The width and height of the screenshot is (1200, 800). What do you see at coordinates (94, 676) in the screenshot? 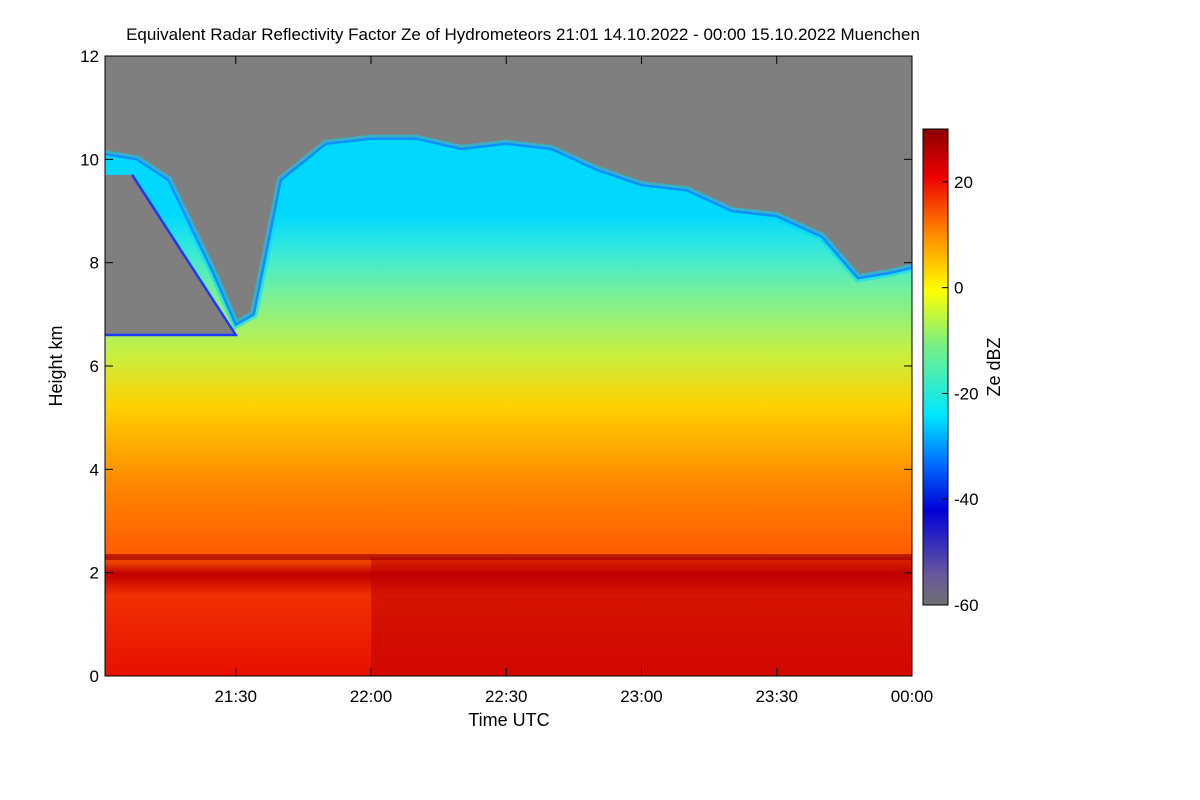
I see `y-tick-label: 0` at bounding box center [94, 676].